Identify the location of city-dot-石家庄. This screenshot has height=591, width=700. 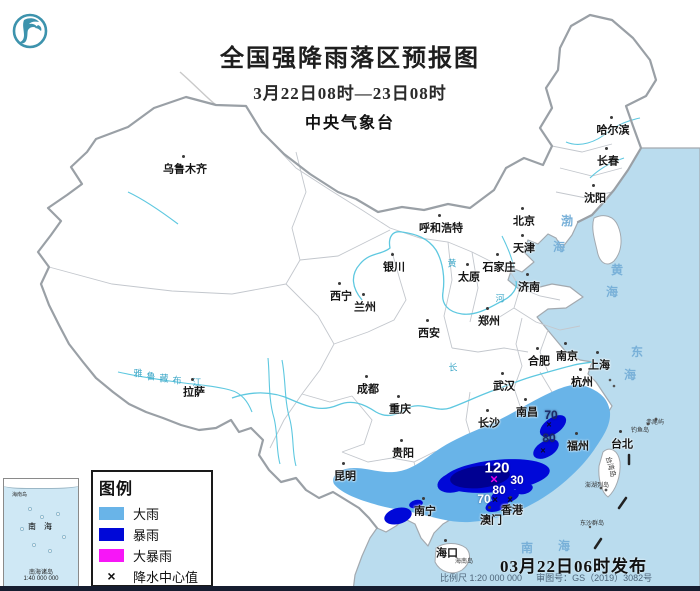
(497, 254).